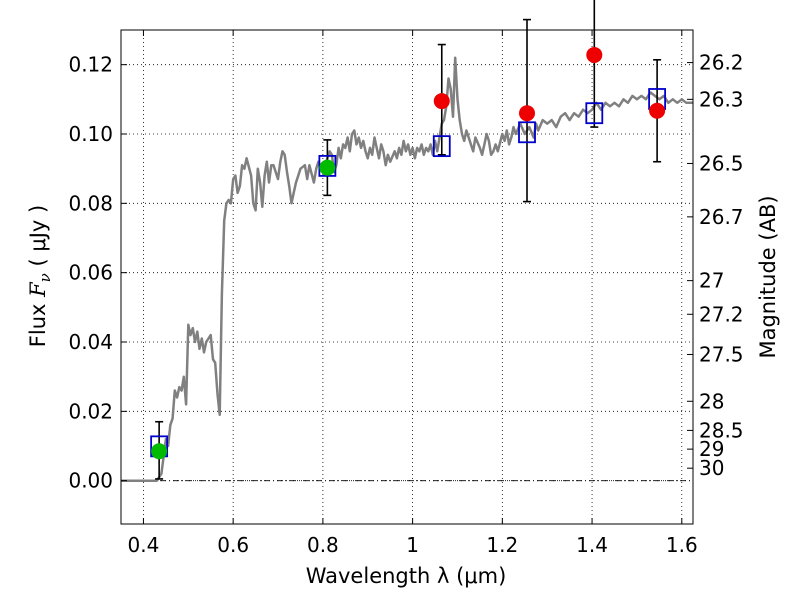  Describe the element at coordinates (406, 576) in the screenshot. I see `x-axis-label: Wavelength λ (μm)` at that location.